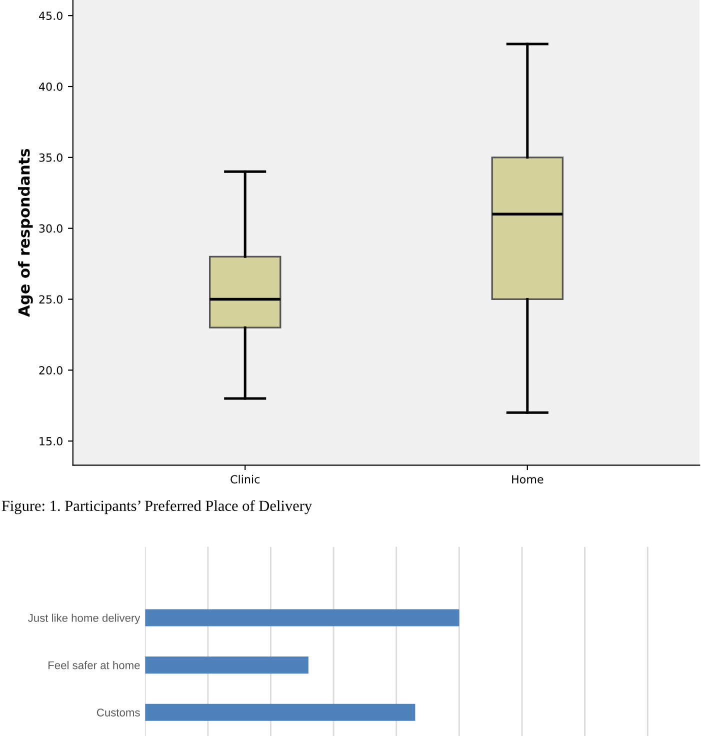 This screenshot has height=736, width=701. I want to click on y-tick-label: Just like home delivery, so click(84, 619).